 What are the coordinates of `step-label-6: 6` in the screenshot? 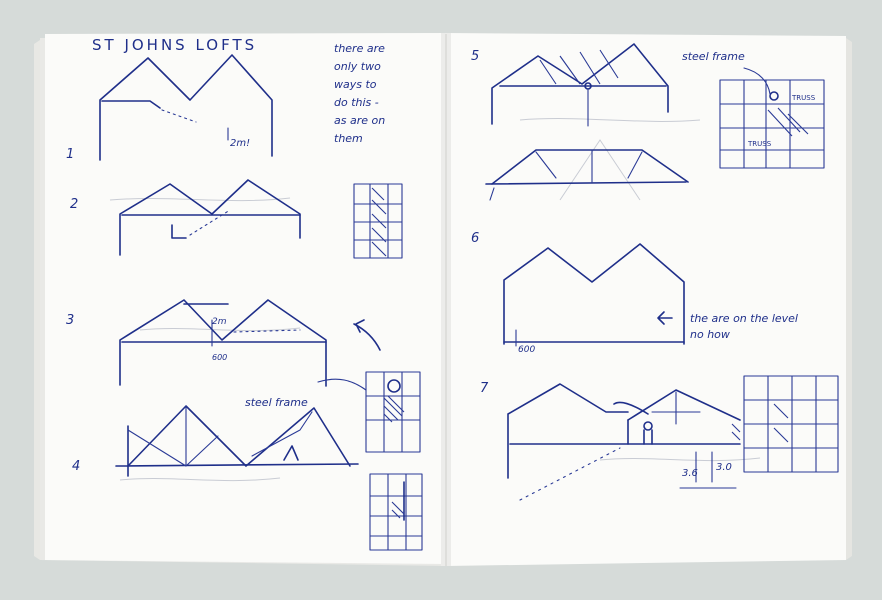 It's located at (475, 238).